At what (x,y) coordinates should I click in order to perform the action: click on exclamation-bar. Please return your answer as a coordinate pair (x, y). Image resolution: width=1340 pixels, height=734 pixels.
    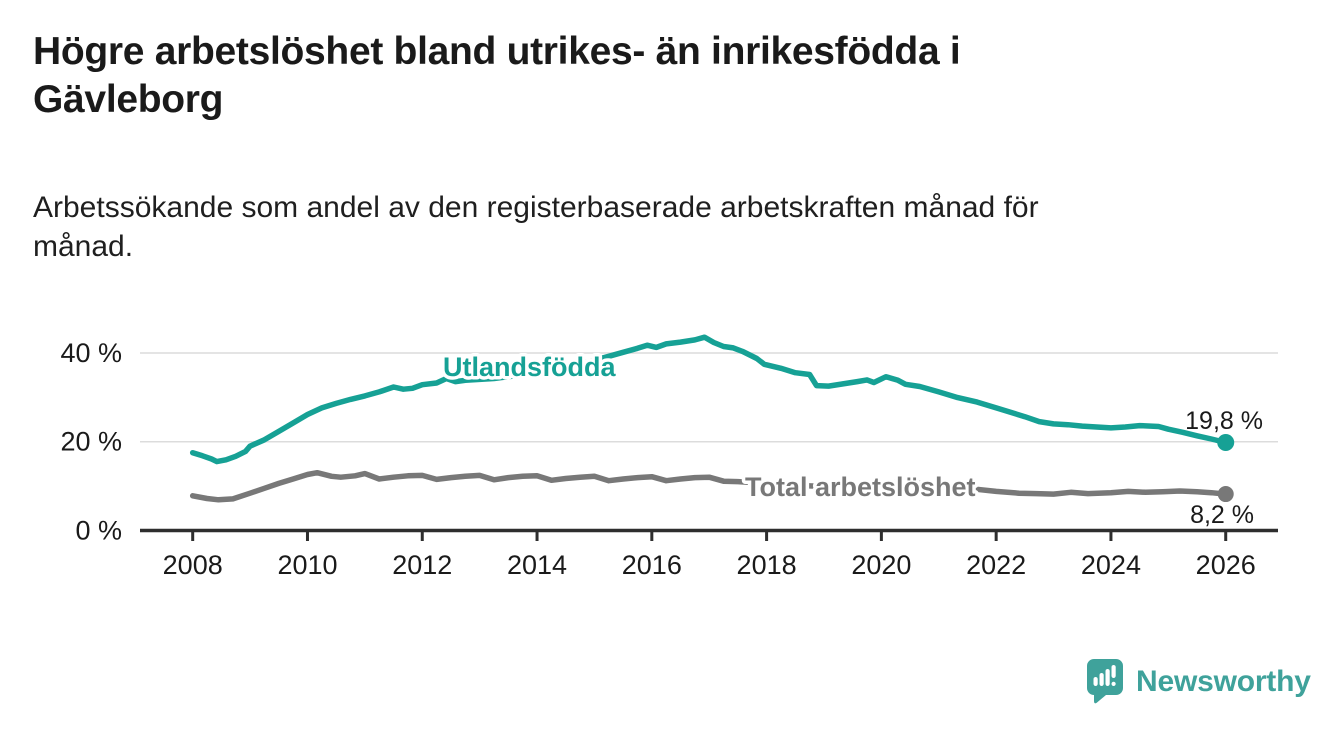
    Looking at the image, I should click on (1113, 671).